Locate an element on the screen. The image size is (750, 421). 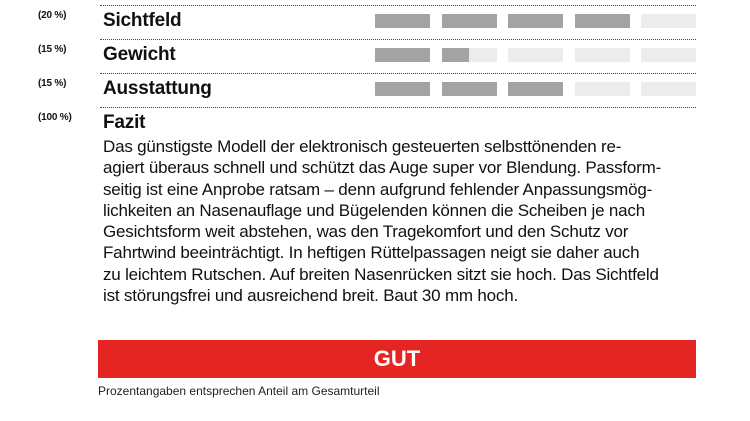
fazit-title: Fazit is located at coordinates (124, 122).